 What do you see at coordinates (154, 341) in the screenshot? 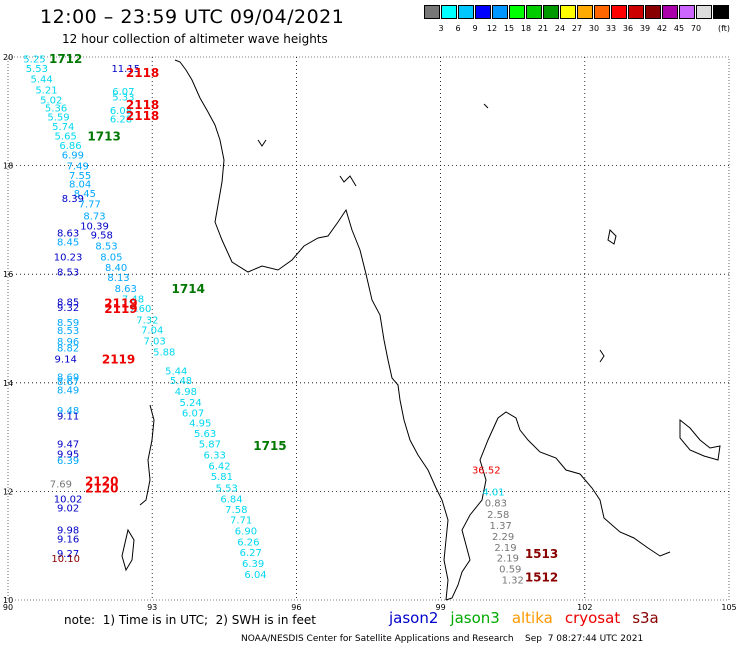
I see `wave-height-value: 7.03` at bounding box center [154, 341].